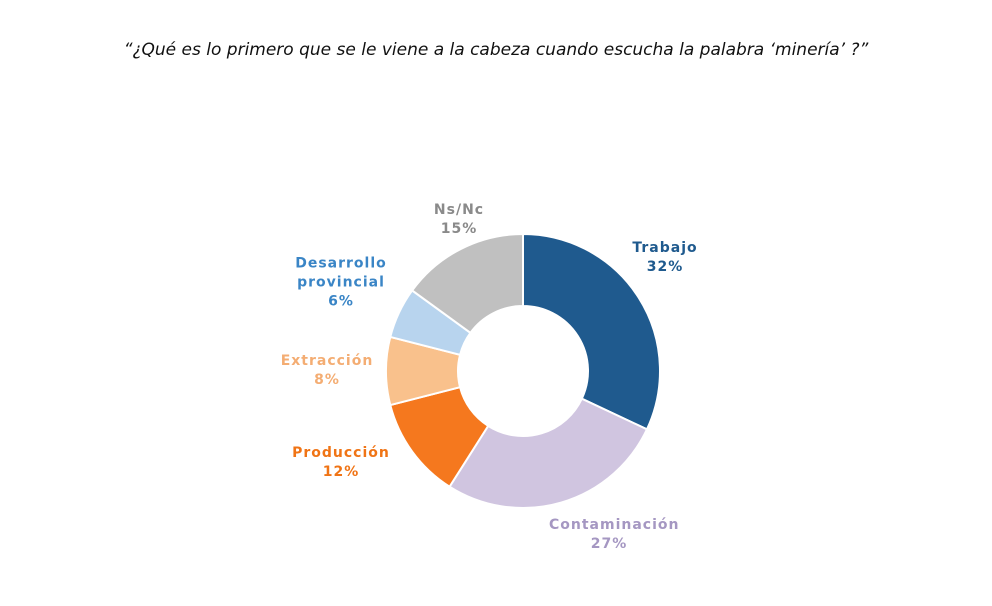 This screenshot has height=606, width=992. I want to click on value-label: 6%, so click(341, 301).